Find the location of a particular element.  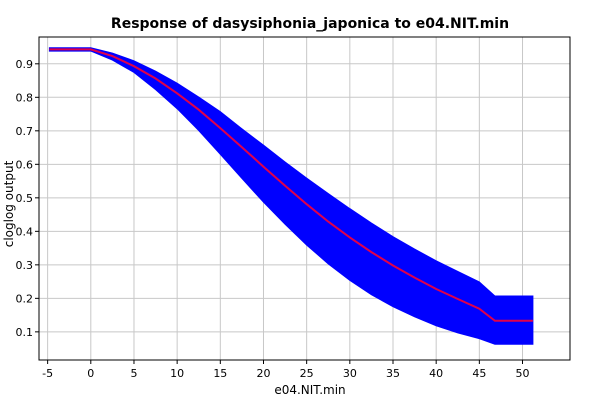

y-axis-ticks: 0.1 0.2 0.3 0.4 0.5 0.6 0.7 0.8 0.9 is located at coordinates (27, 198).